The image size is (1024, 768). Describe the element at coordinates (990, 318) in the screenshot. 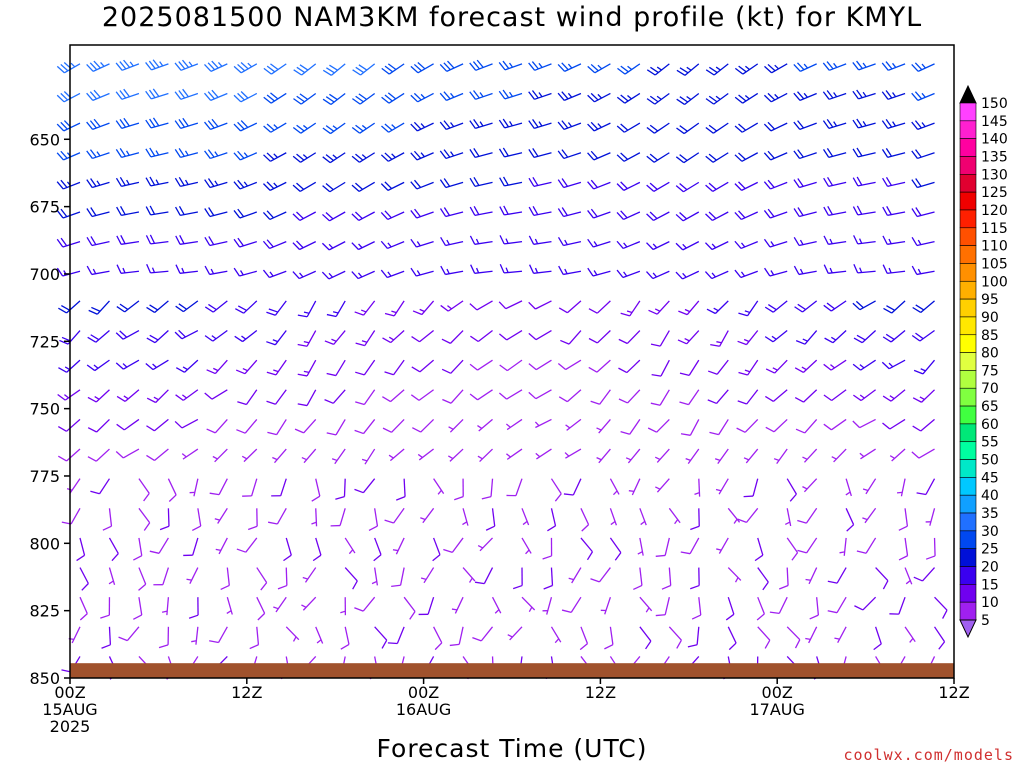

I see `colorbar-label: 90` at that location.